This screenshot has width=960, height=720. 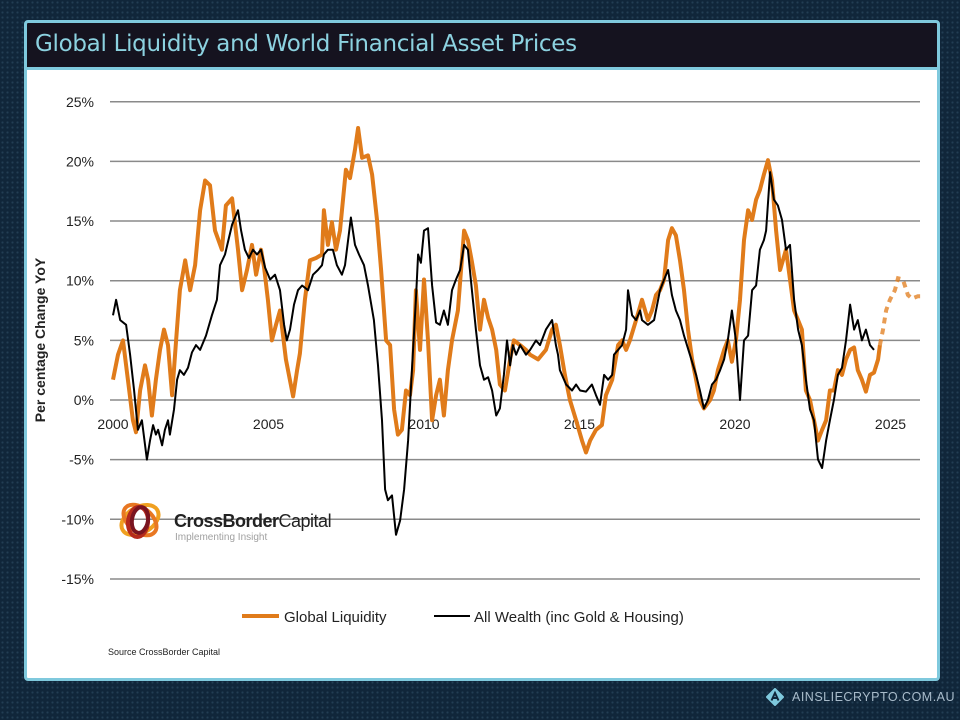 I want to click on legend-label-global-liquidity: Global Liquidity, so click(x=335, y=617).